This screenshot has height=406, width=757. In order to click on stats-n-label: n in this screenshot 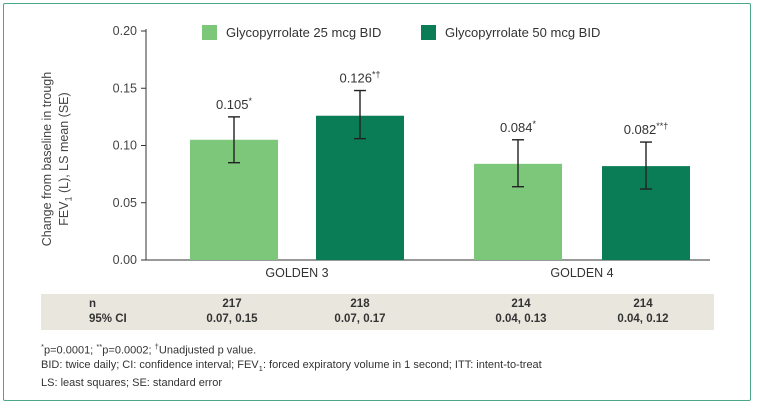, I will do `click(93, 304)`.